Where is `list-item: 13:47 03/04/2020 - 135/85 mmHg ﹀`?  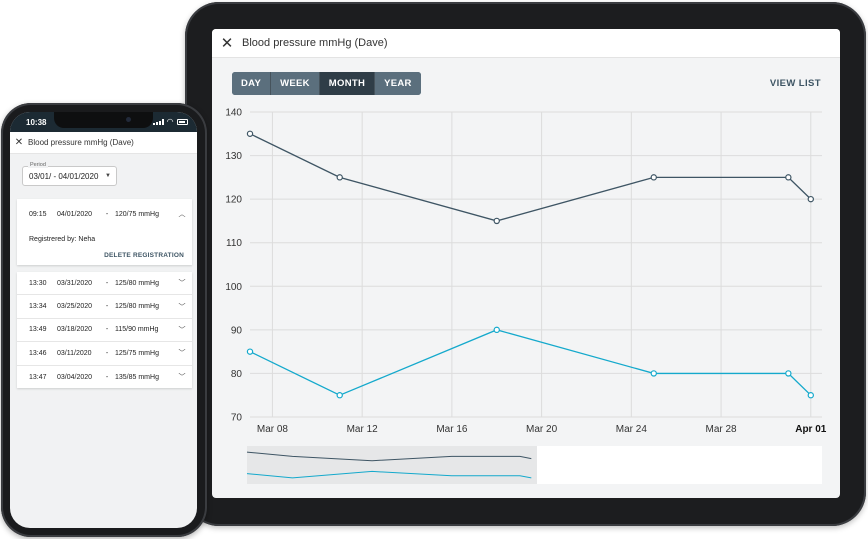
list-item: 13:47 03/04/2020 - 135/85 mmHg ﹀ is located at coordinates (104, 377).